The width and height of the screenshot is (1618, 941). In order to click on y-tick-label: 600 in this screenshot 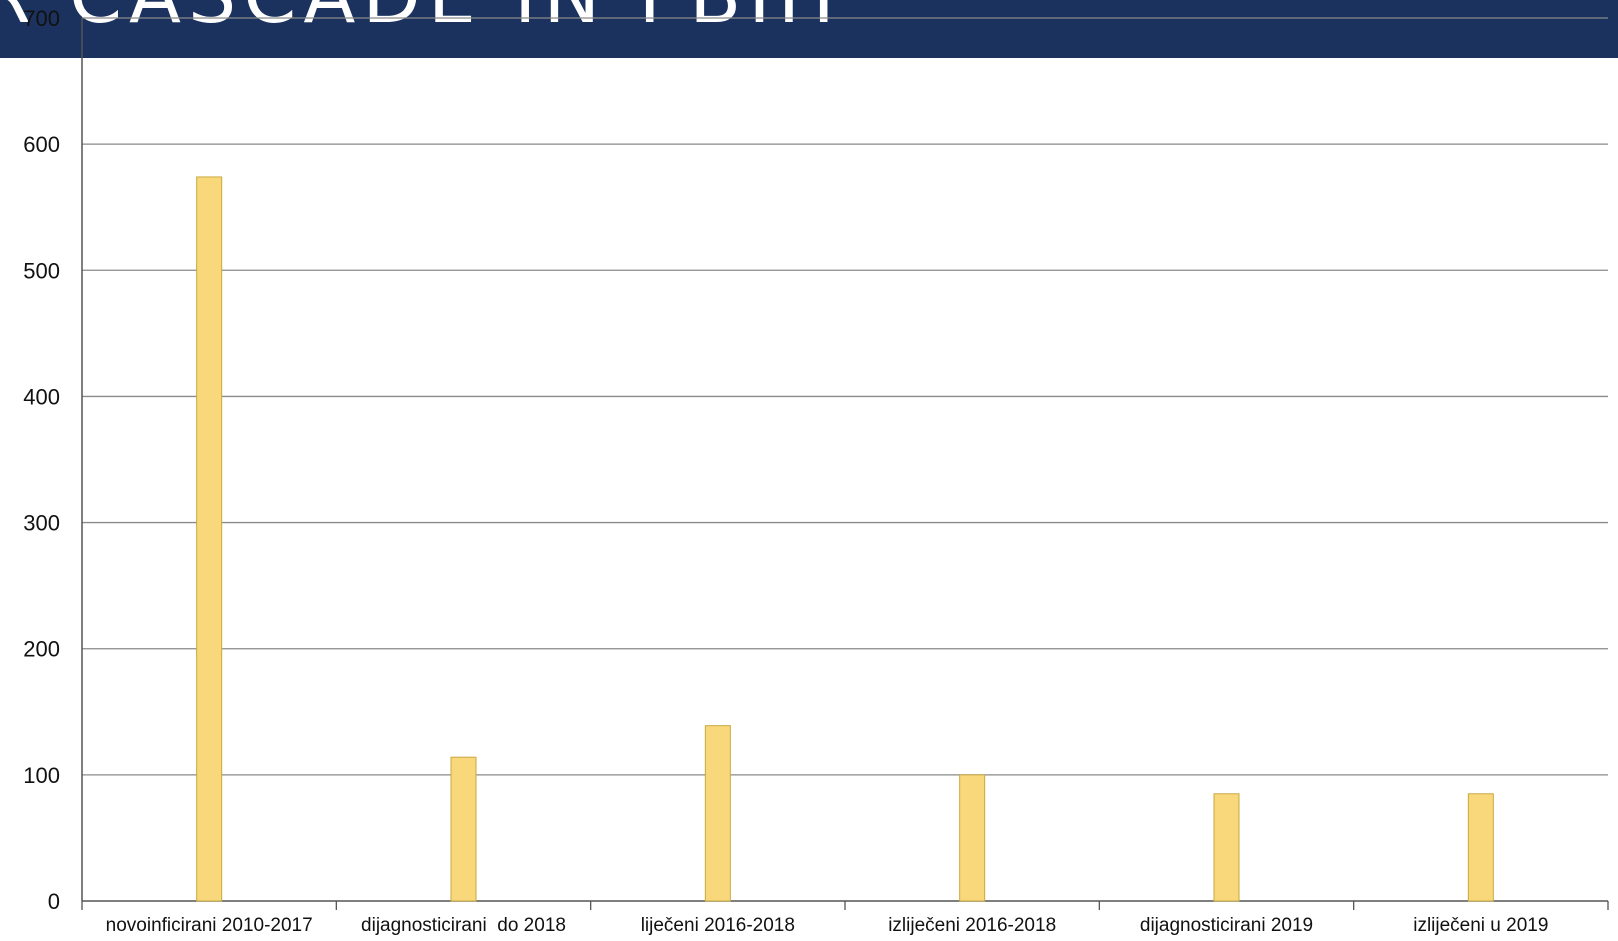, I will do `click(41, 144)`.